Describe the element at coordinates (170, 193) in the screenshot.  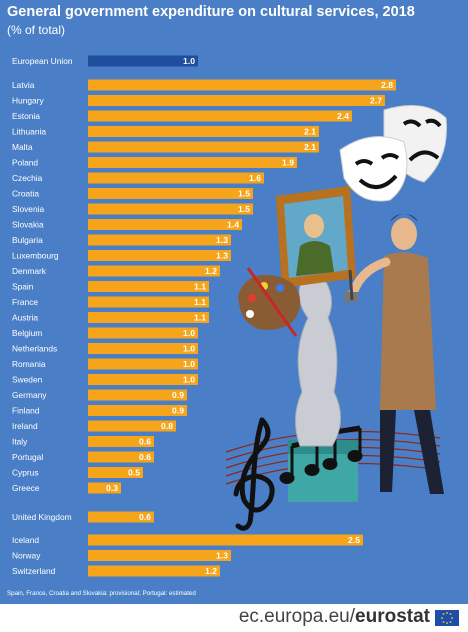
I see `bar-croatia` at that location.